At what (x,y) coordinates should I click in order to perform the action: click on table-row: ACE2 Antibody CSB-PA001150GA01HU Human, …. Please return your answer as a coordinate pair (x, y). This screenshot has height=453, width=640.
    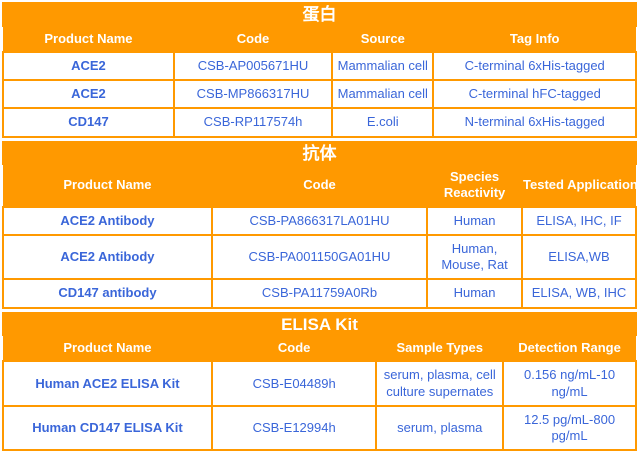
    Looking at the image, I should click on (319, 257).